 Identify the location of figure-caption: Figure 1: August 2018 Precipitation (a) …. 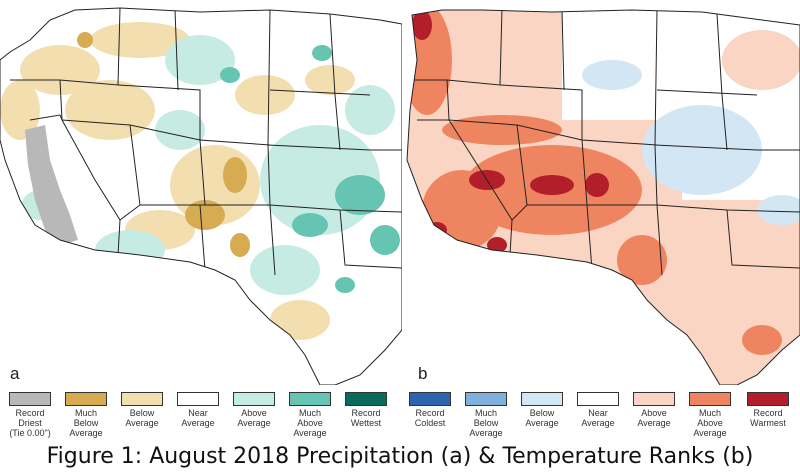
(400, 456).